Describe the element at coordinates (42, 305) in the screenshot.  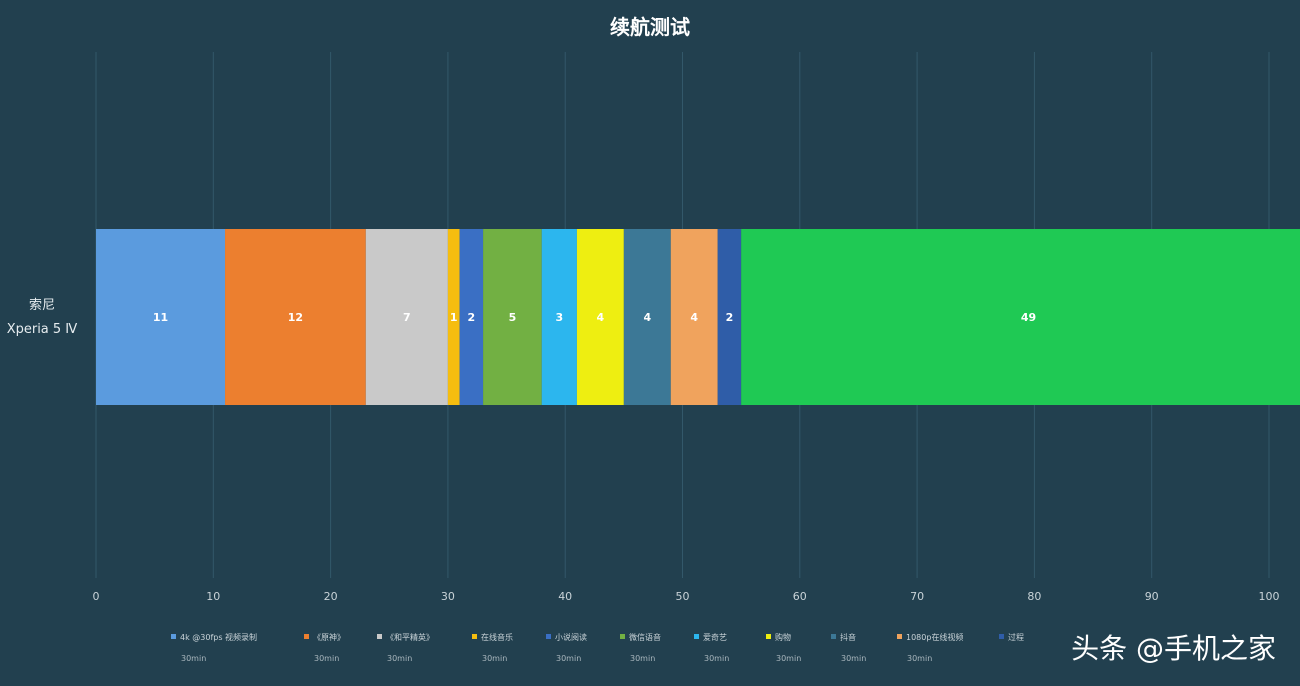
I see `category-label-brand: 索尼` at that location.